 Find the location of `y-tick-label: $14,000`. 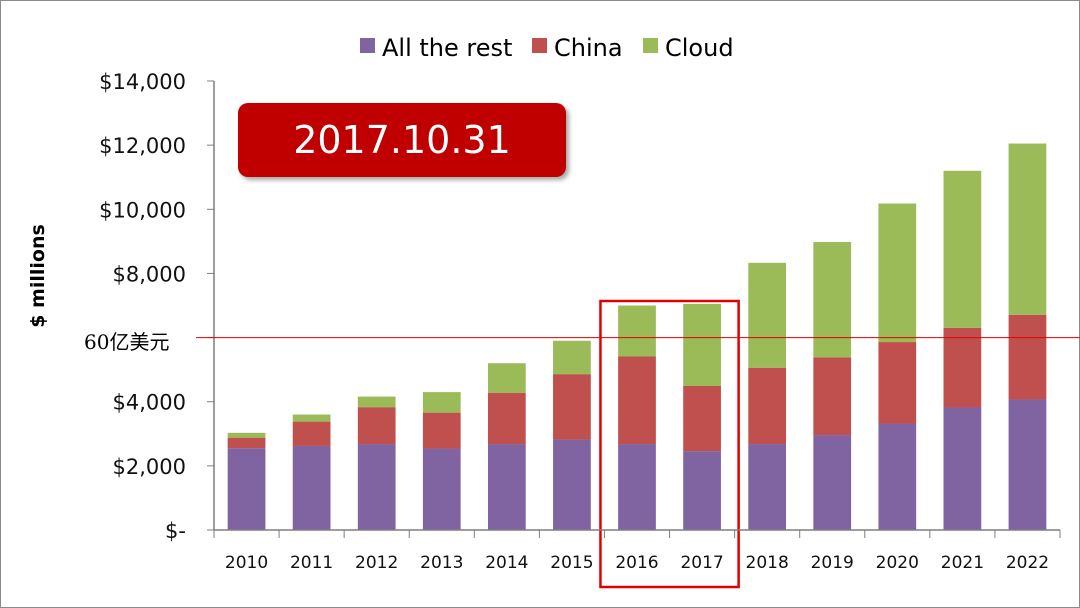

y-tick-label: $14,000 is located at coordinates (142, 82).